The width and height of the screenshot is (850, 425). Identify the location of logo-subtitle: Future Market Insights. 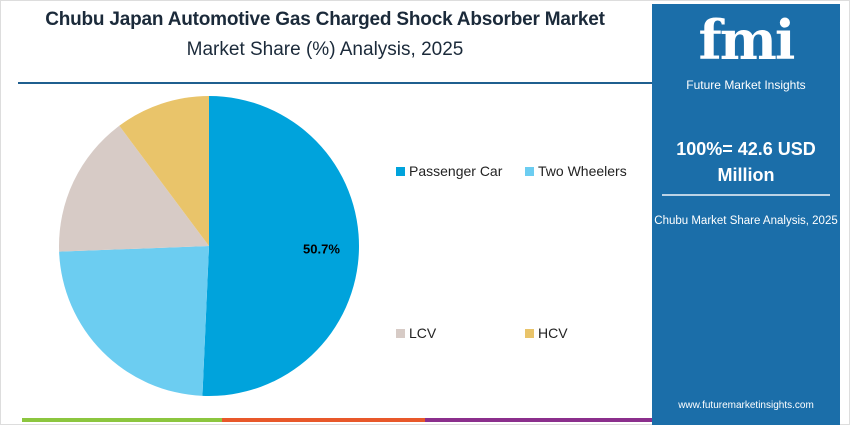
(746, 85).